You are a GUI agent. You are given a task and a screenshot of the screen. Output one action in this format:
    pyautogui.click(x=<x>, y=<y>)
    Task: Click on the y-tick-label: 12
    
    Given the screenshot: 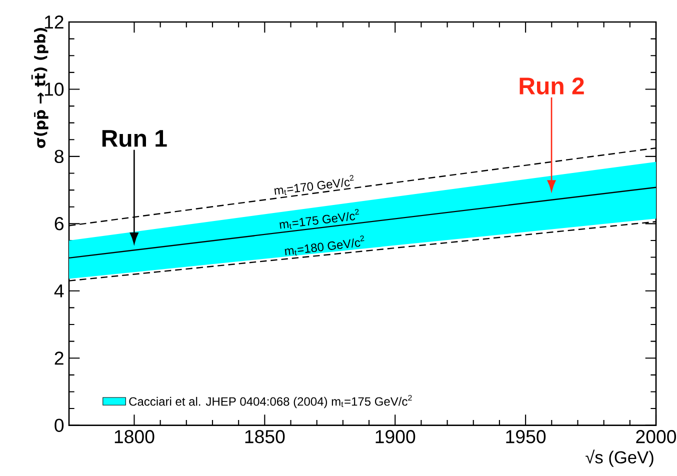 What is the action you would take?
    pyautogui.click(x=54, y=22)
    